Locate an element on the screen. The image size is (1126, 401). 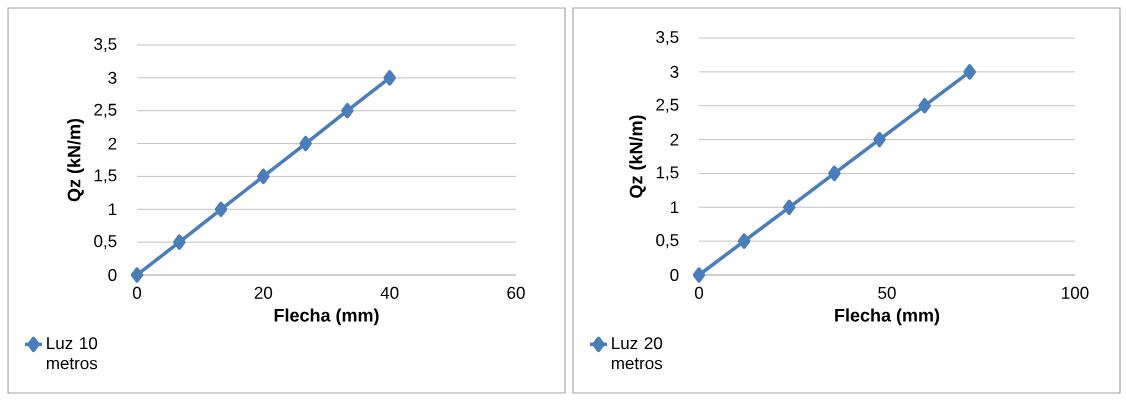
x-tick-label: 20 is located at coordinates (263, 292).